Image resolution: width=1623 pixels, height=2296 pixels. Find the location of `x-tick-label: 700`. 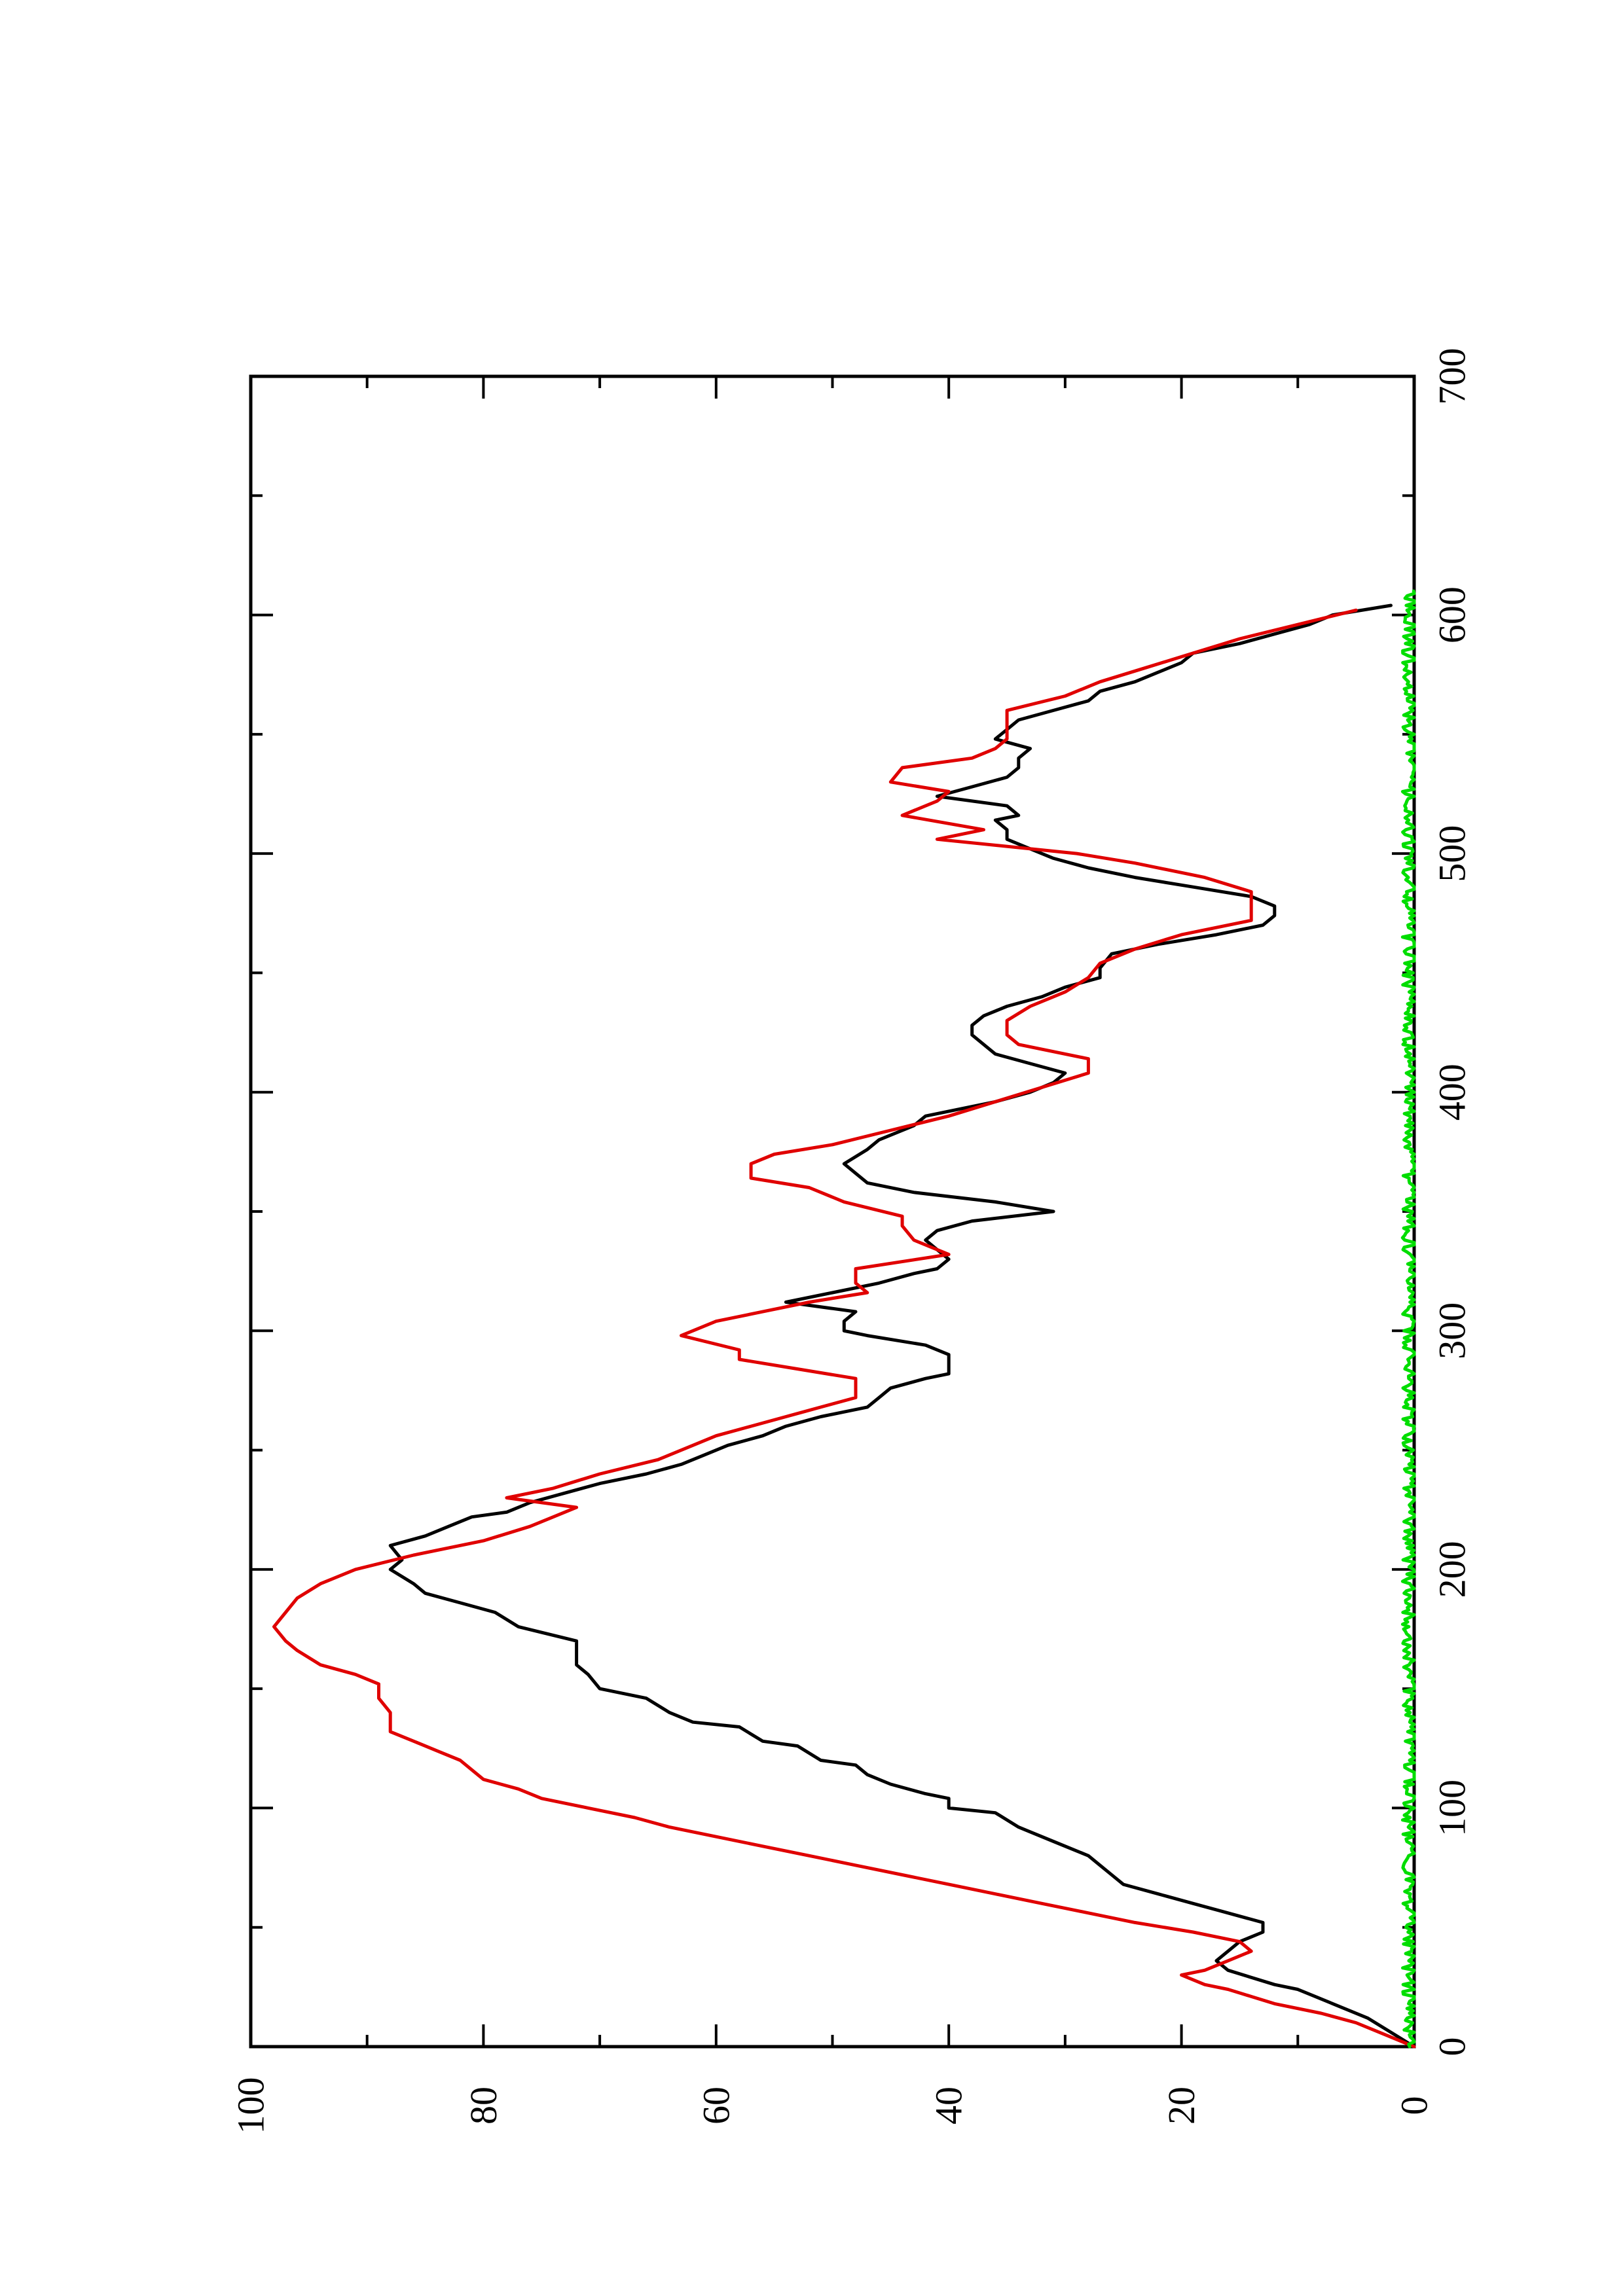

x-tick-label: 700 is located at coordinates (1452, 376).